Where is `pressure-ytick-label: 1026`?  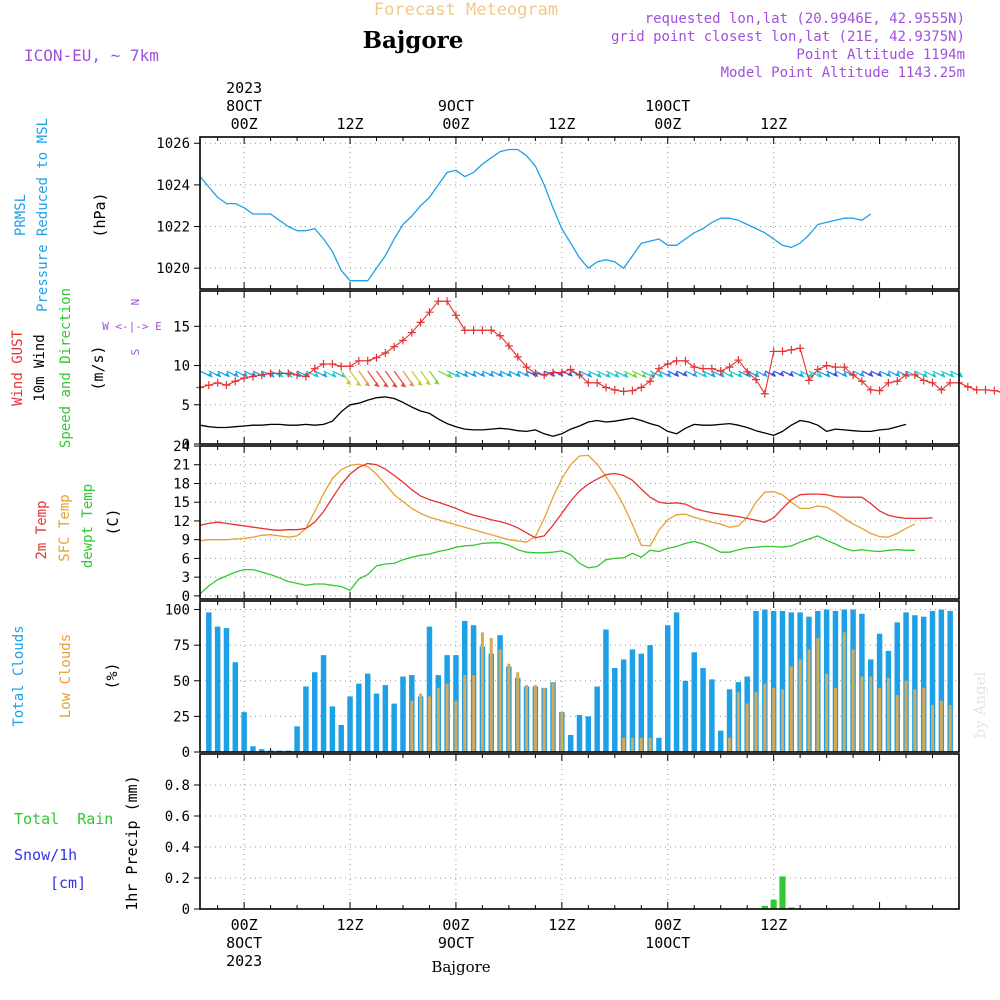 pressure-ytick-label: 1026 is located at coordinates (173, 144).